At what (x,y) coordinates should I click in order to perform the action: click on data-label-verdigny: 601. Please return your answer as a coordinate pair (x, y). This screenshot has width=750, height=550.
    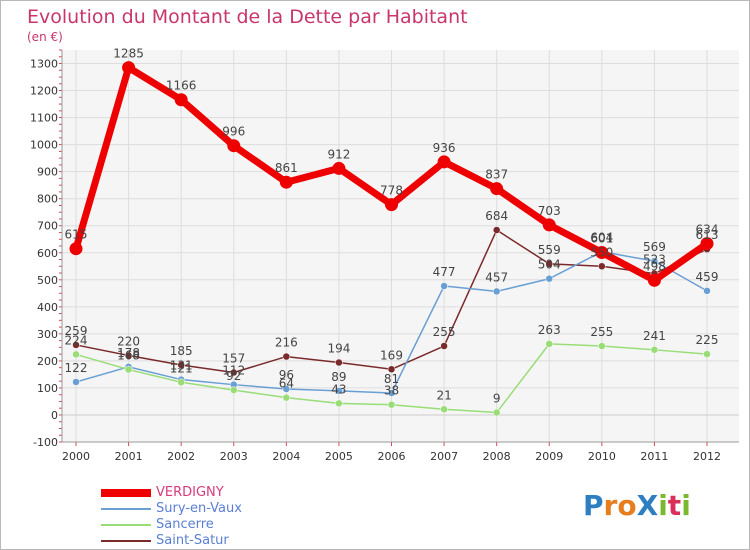
    Looking at the image, I should click on (601, 238).